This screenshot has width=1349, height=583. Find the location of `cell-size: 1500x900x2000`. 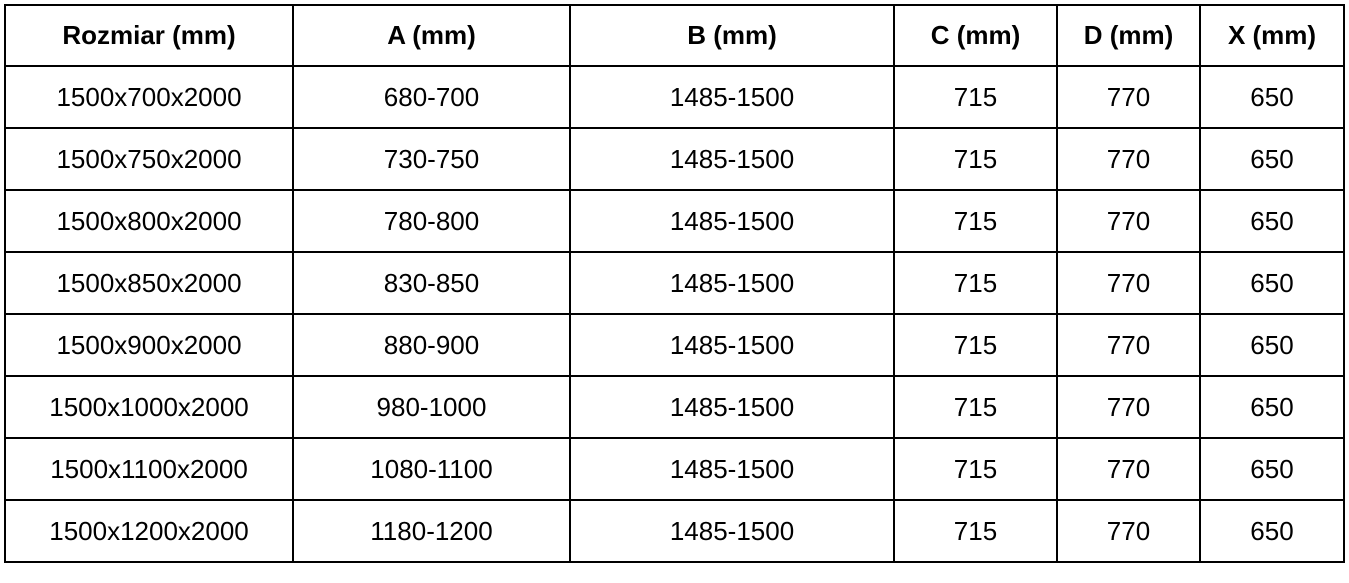

cell-size: 1500x900x2000 is located at coordinates (149, 345).